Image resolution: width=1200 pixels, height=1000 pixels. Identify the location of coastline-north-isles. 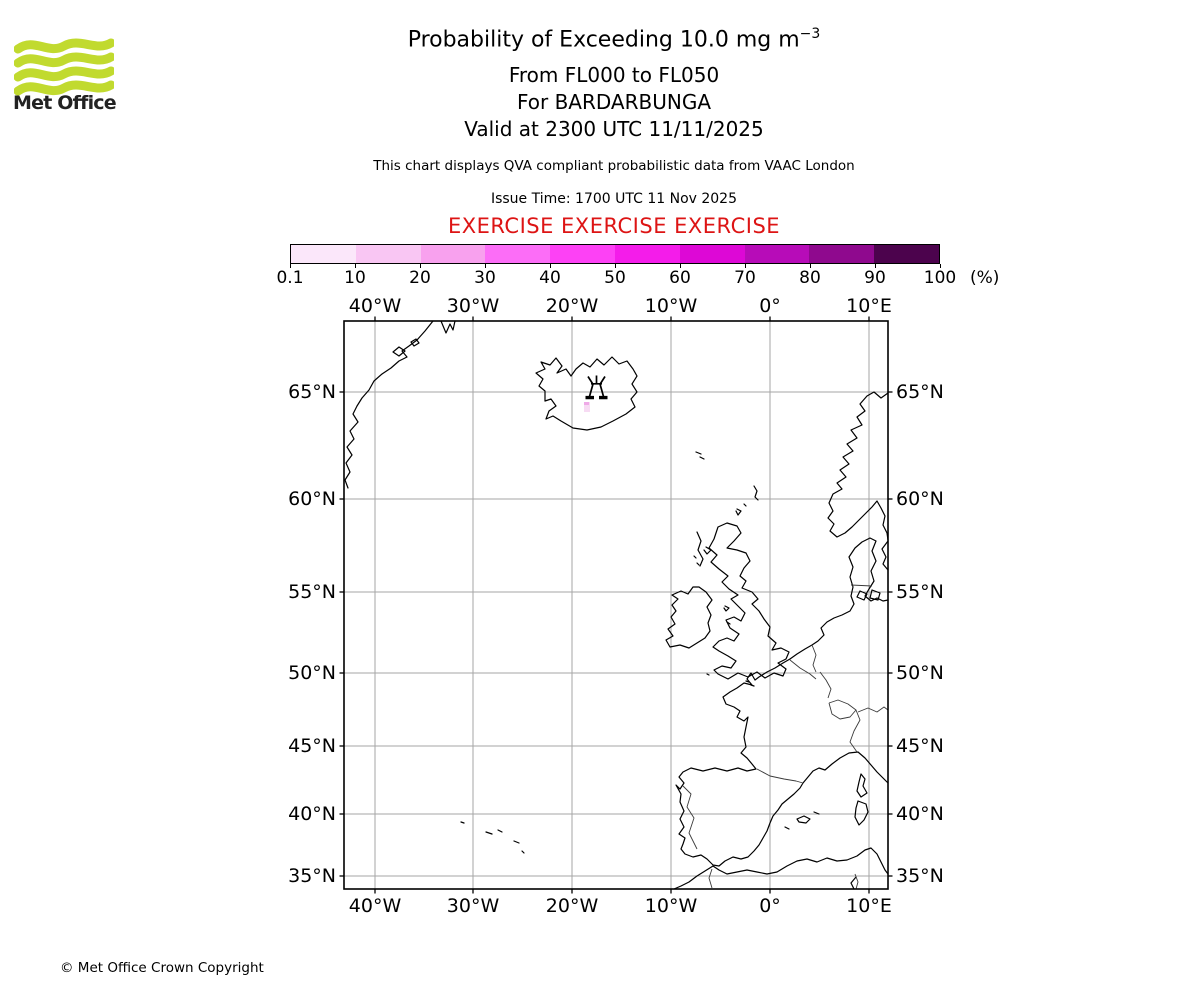
(726, 569).